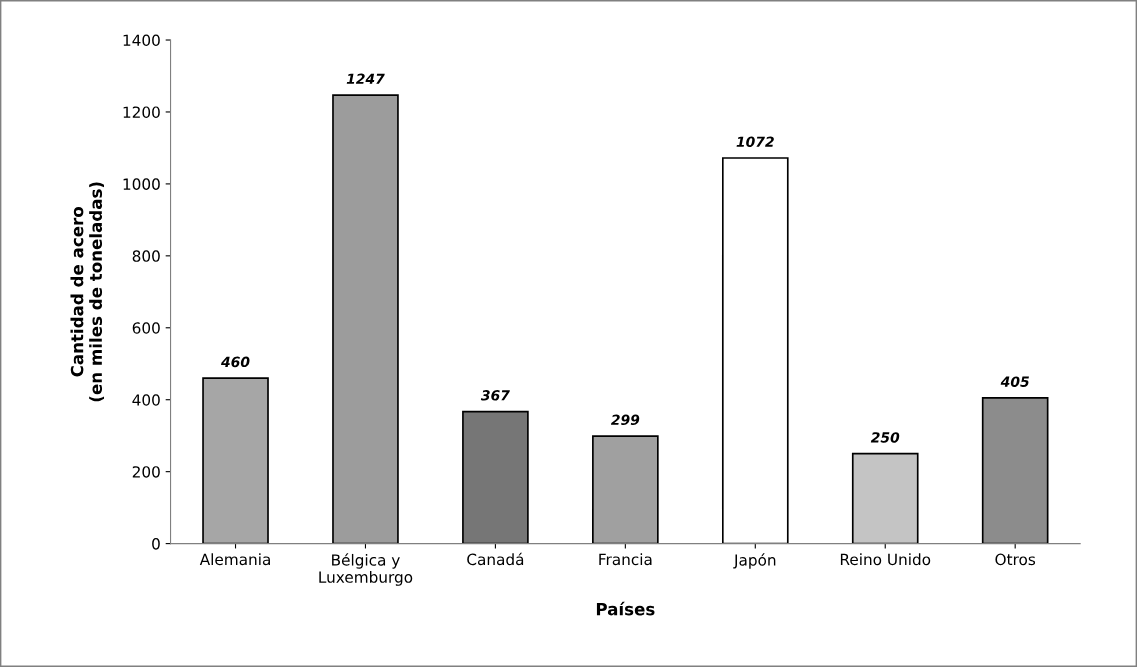 The image size is (1137, 667). Describe the element at coordinates (234, 559) in the screenshot. I see `x-tick-label: Alemania` at that location.